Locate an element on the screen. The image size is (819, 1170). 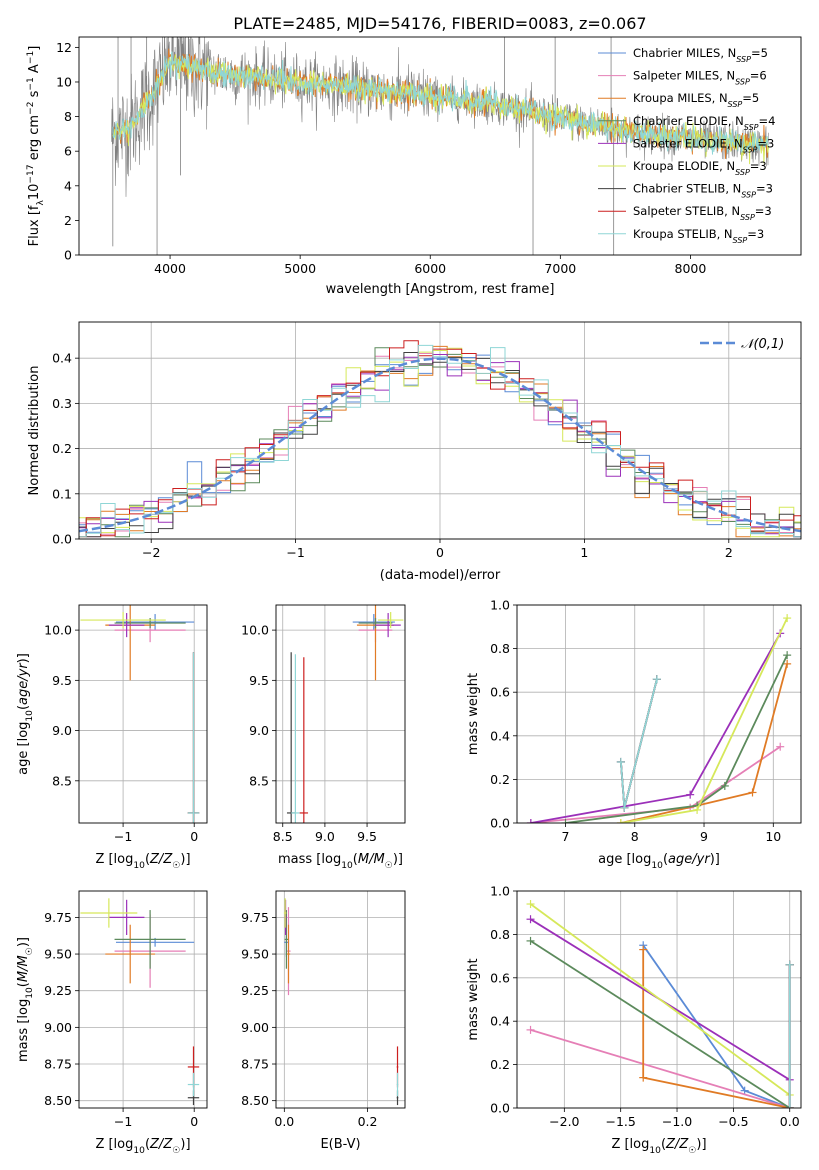
normal-curve is located at coordinates (440, 445).